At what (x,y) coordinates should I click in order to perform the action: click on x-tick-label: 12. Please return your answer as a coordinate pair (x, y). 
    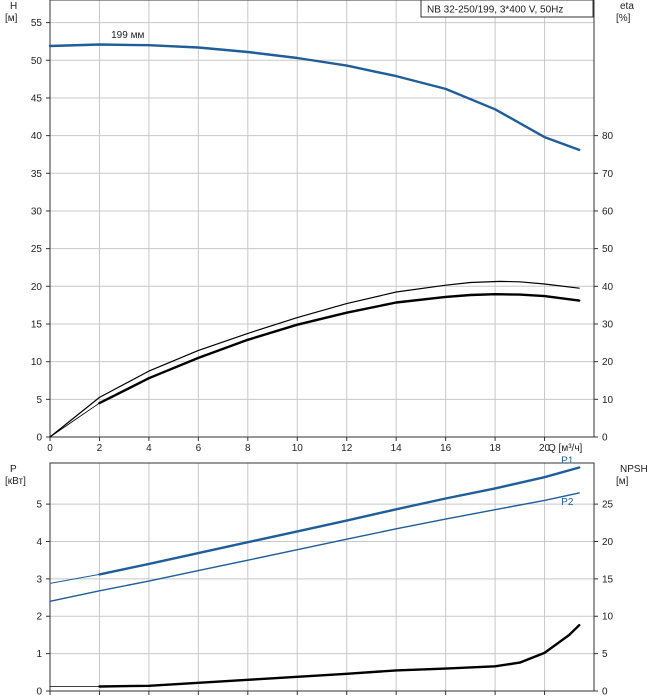
    Looking at the image, I should click on (347, 448).